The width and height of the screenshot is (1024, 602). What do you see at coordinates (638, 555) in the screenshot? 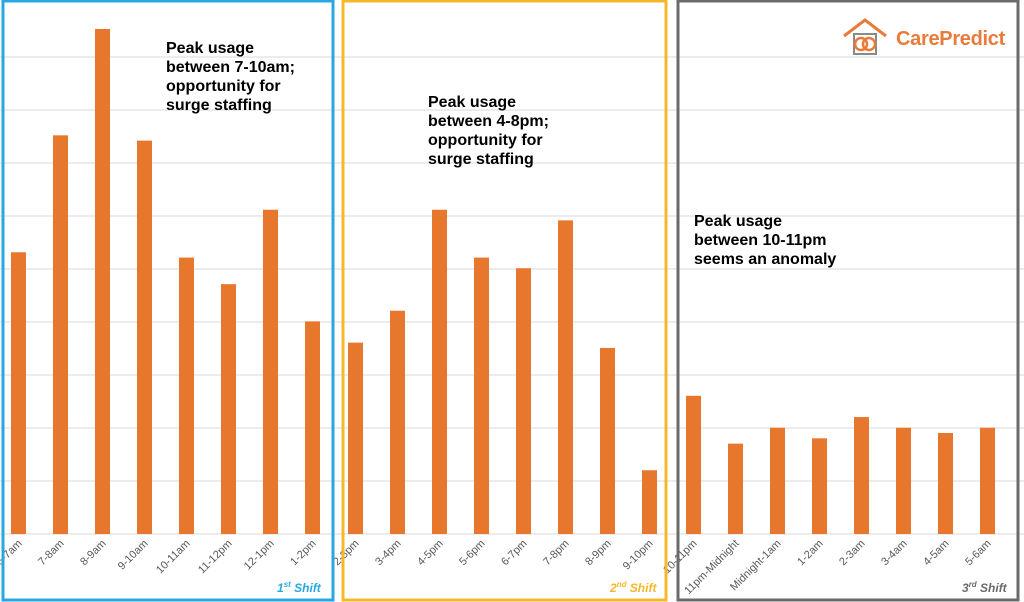
I see `x-tick-label: 9-10pm` at bounding box center [638, 555].